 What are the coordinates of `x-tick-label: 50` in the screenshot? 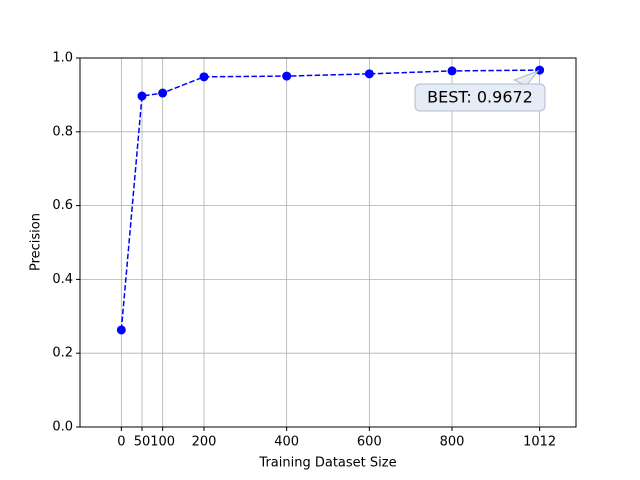 It's located at (142, 442).